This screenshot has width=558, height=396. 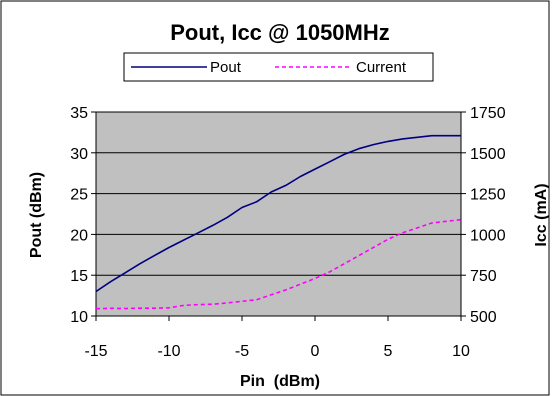 I want to click on y2-tick-label: 1000, so click(x=488, y=235).